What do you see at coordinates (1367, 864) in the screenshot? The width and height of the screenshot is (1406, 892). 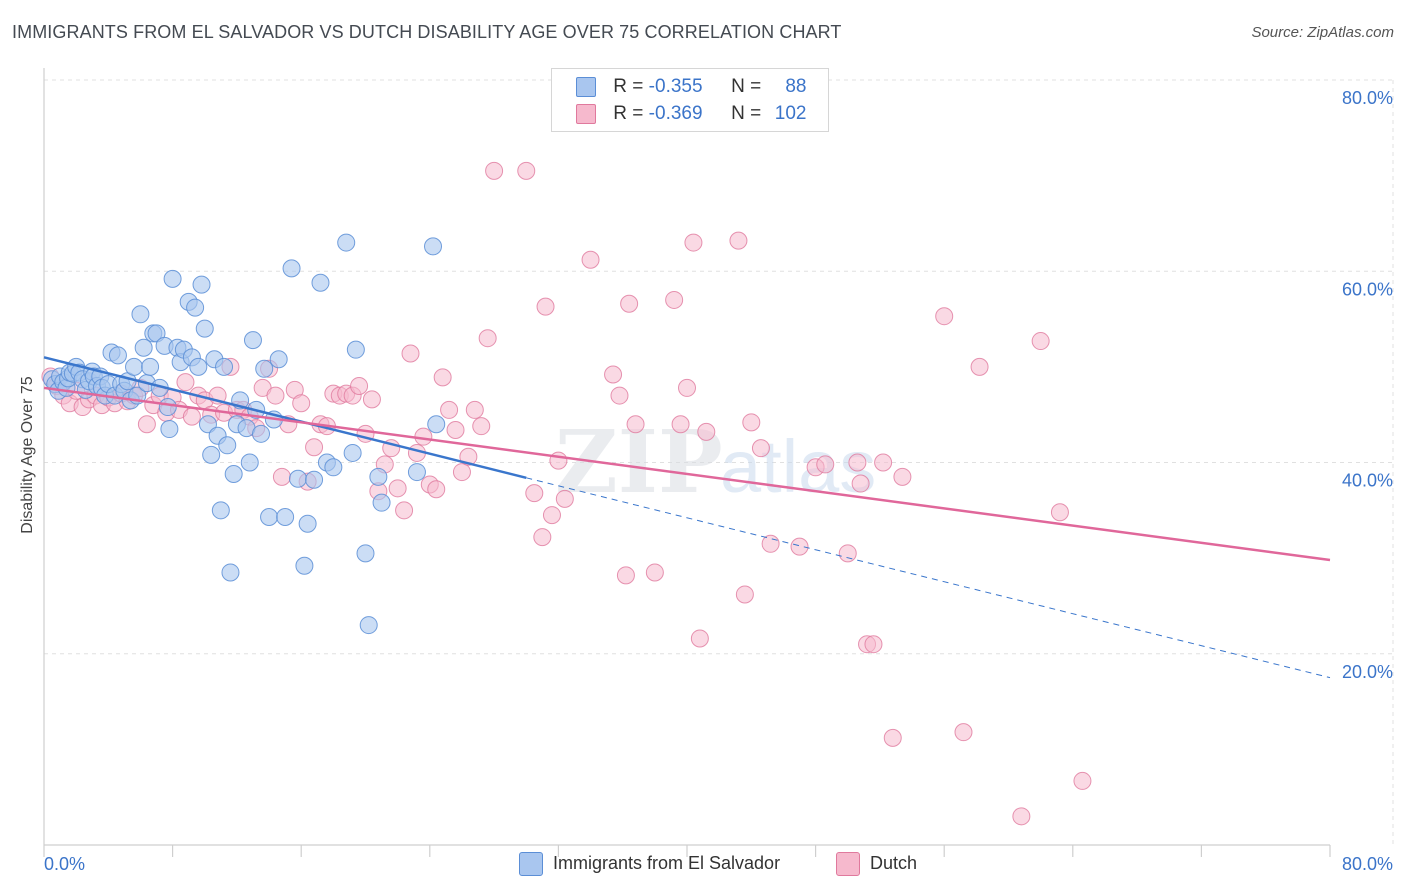 I see `x-tick-label-max: 80.0%` at bounding box center [1367, 864].